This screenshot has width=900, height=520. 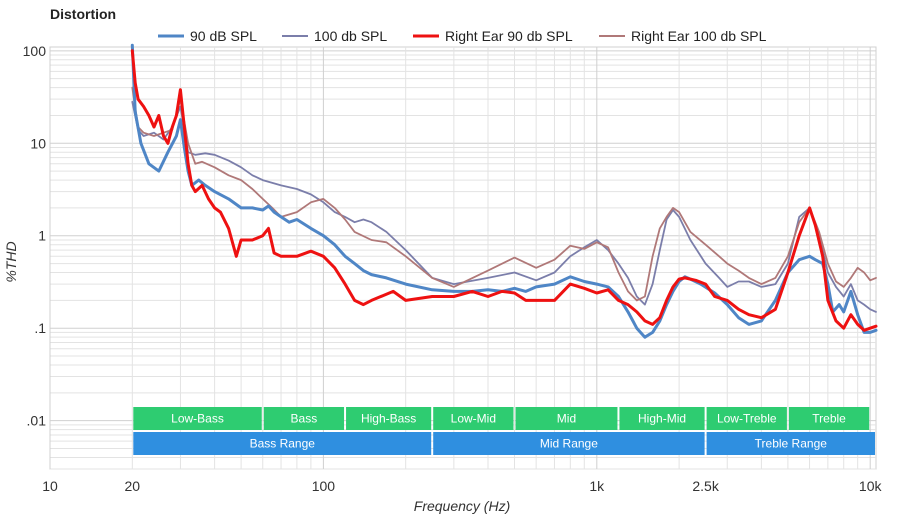 What do you see at coordinates (37, 421) in the screenshot?
I see `y-tick-label: .01` at bounding box center [37, 421].